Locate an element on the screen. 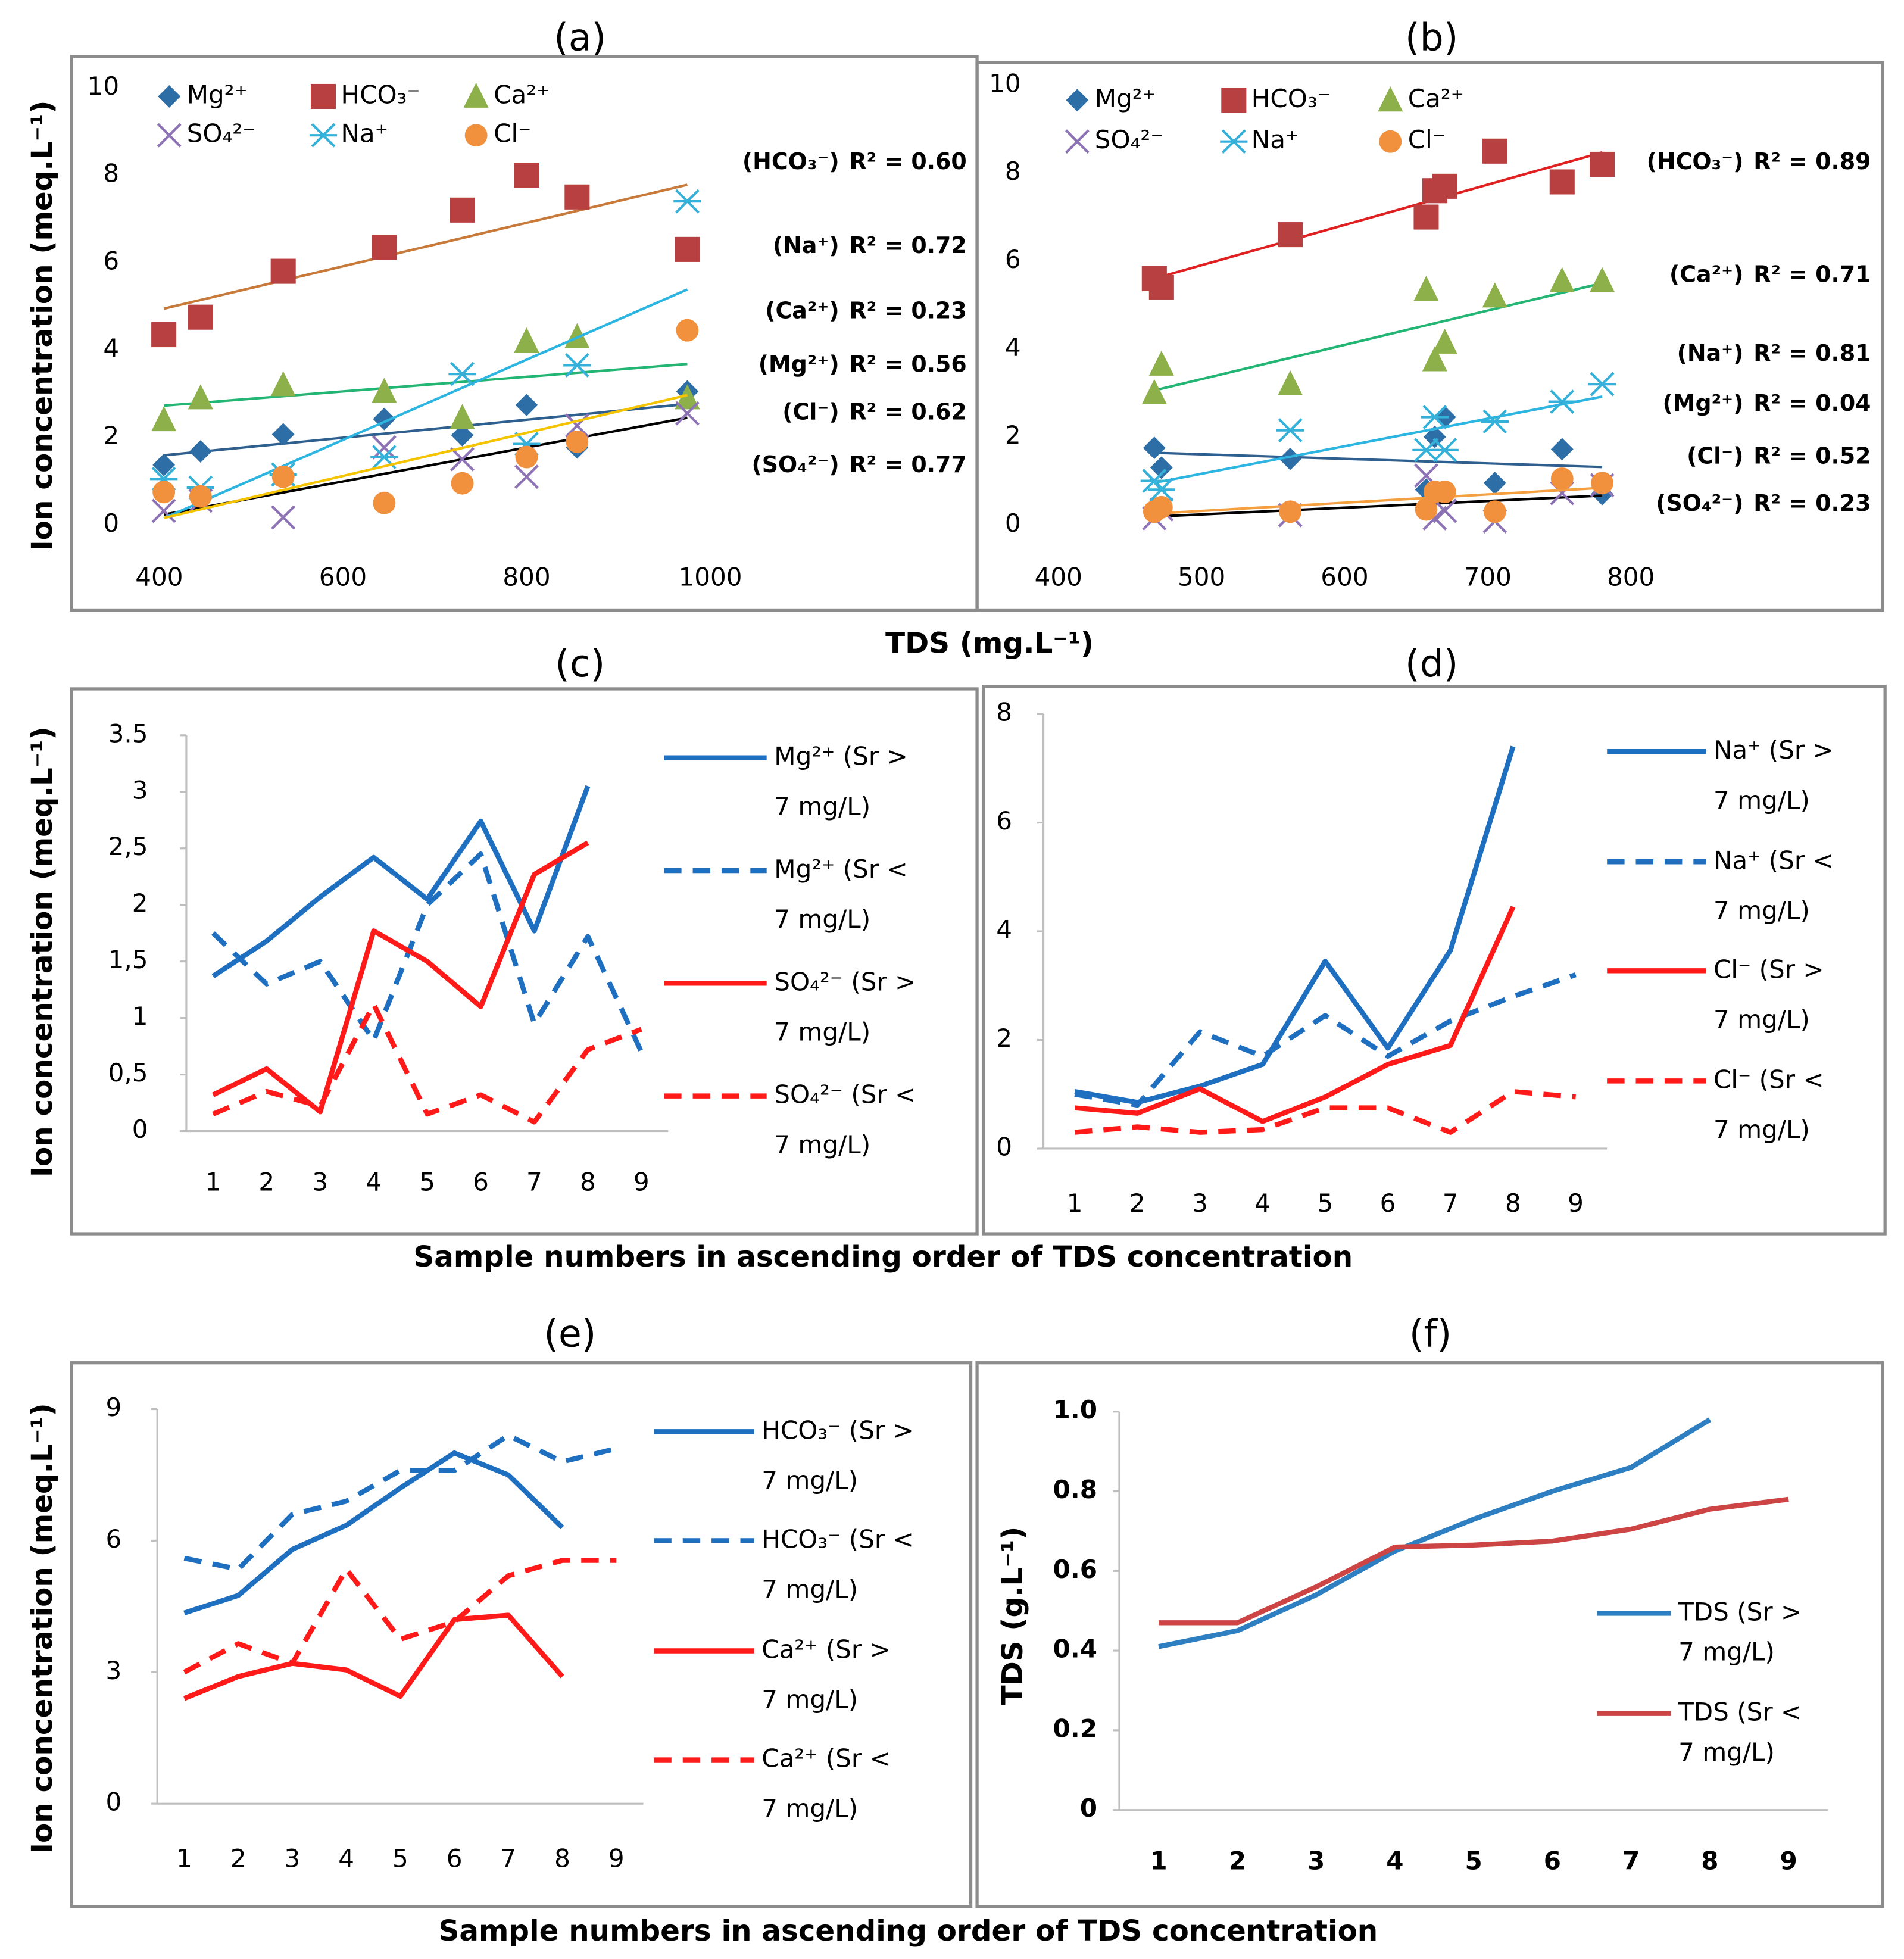 The image size is (1904, 1959). legend-label: SO₄²⁻ is located at coordinates (221, 133).